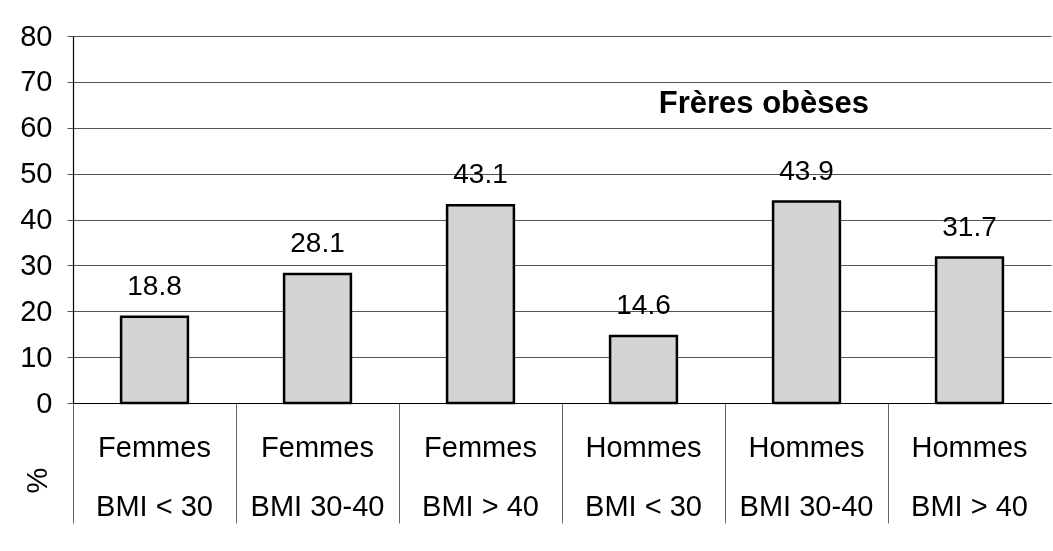 The height and width of the screenshot is (551, 1053). I want to click on y-tick-label: 40, so click(36, 219).